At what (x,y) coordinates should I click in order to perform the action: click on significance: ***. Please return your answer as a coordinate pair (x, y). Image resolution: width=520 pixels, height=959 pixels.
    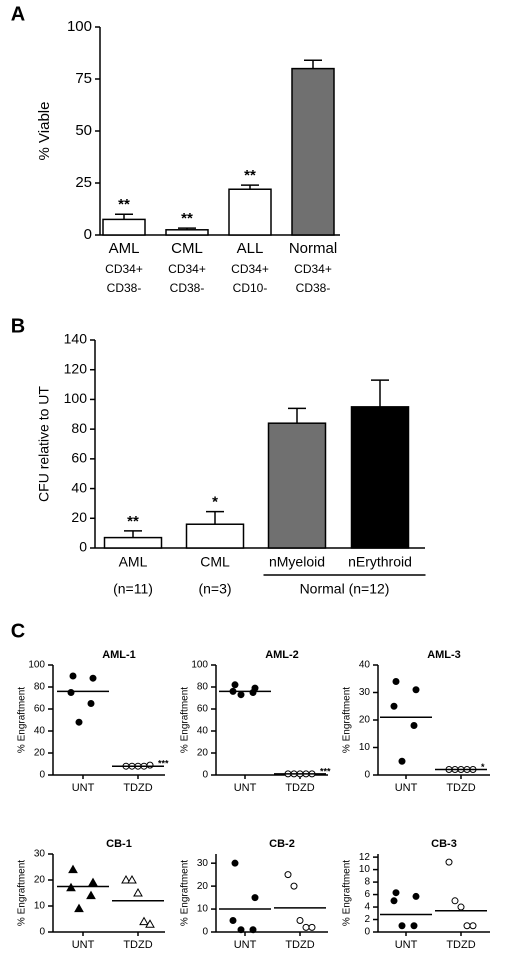
    Looking at the image, I should click on (163, 764).